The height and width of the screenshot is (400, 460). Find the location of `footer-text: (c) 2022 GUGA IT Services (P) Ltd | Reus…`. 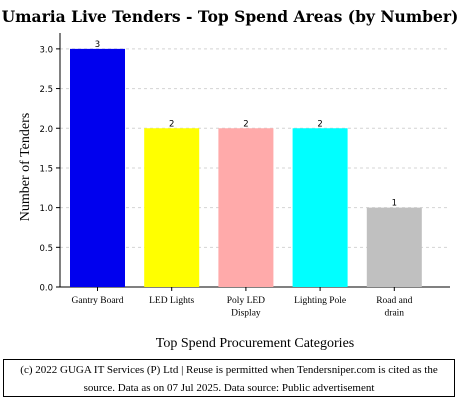

footer-text: (c) 2022 GUGA IT Services (P) Ltd | Reus… is located at coordinates (229, 379).